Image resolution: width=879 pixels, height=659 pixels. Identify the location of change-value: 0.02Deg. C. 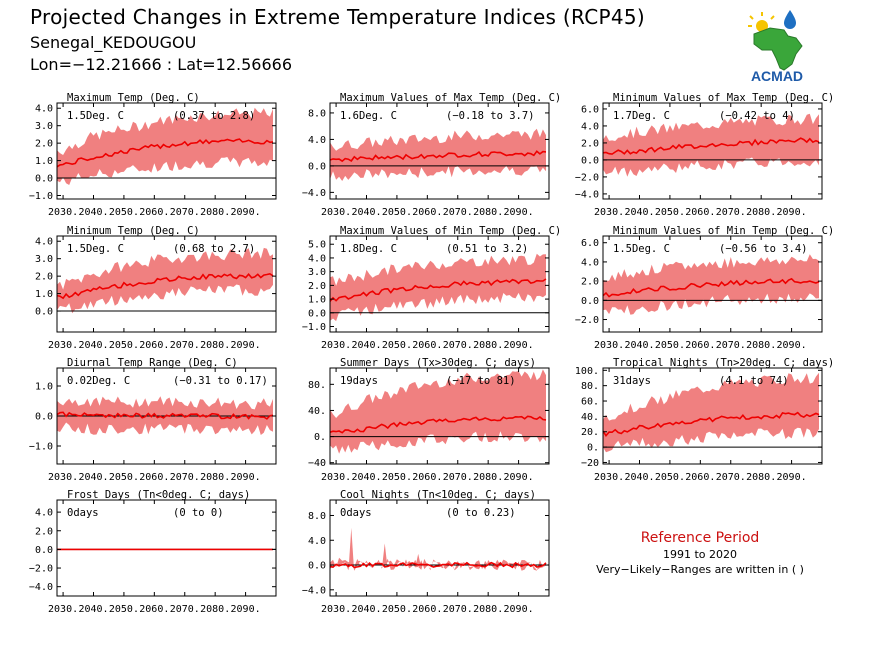
(98, 381).